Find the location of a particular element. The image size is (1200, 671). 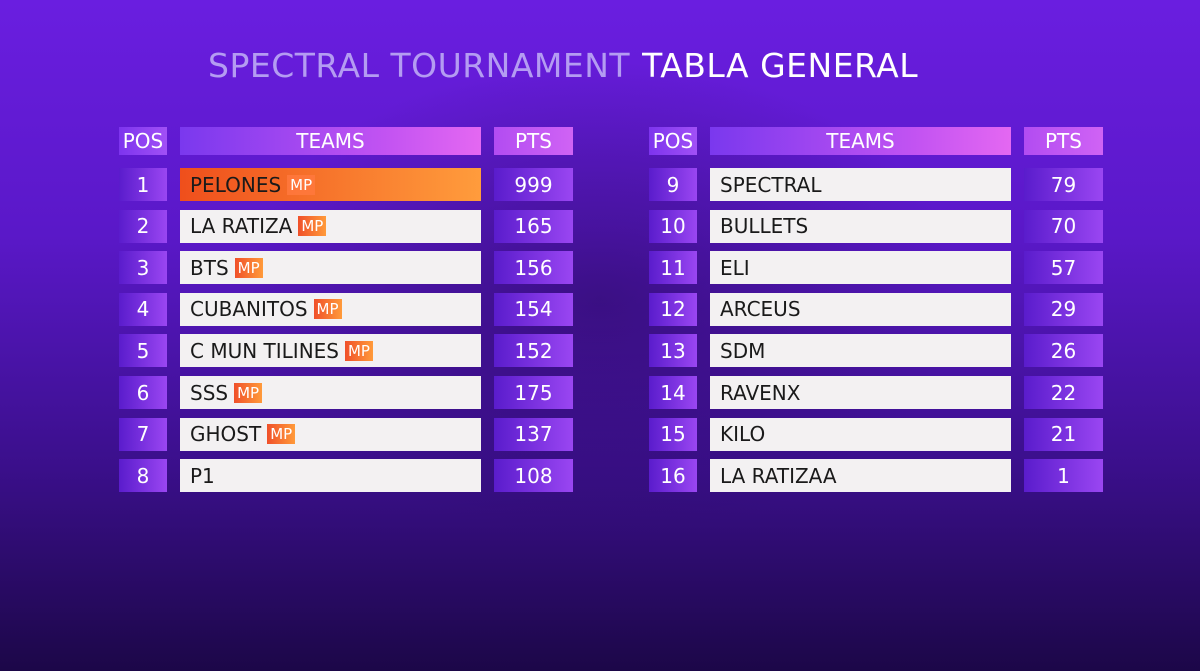

team-cell: P1 is located at coordinates (330, 476).